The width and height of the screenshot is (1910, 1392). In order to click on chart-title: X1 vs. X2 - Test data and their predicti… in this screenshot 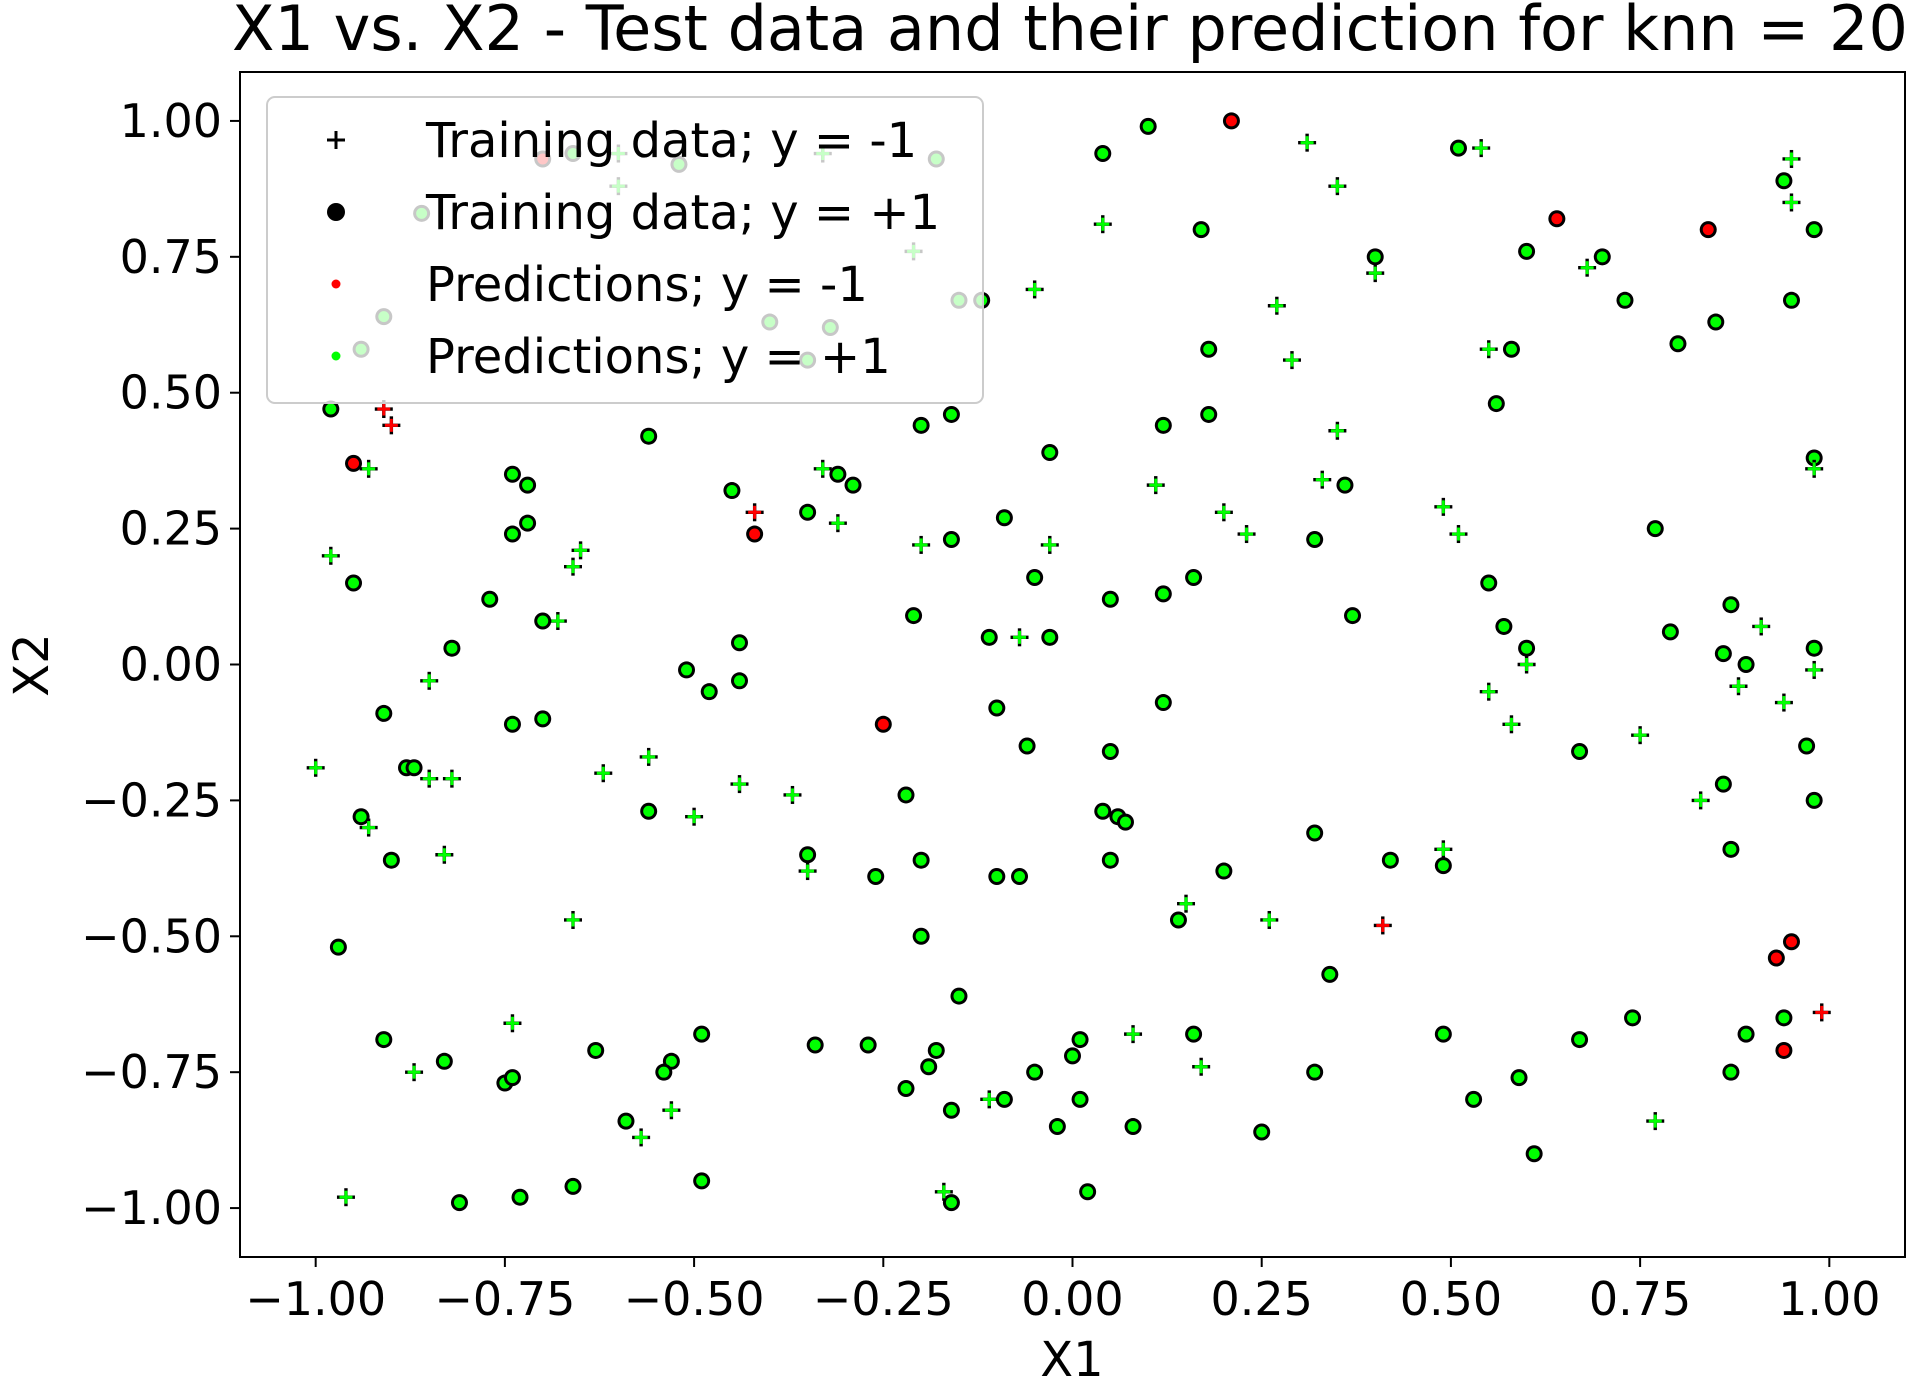, I will do `click(1070, 32)`.